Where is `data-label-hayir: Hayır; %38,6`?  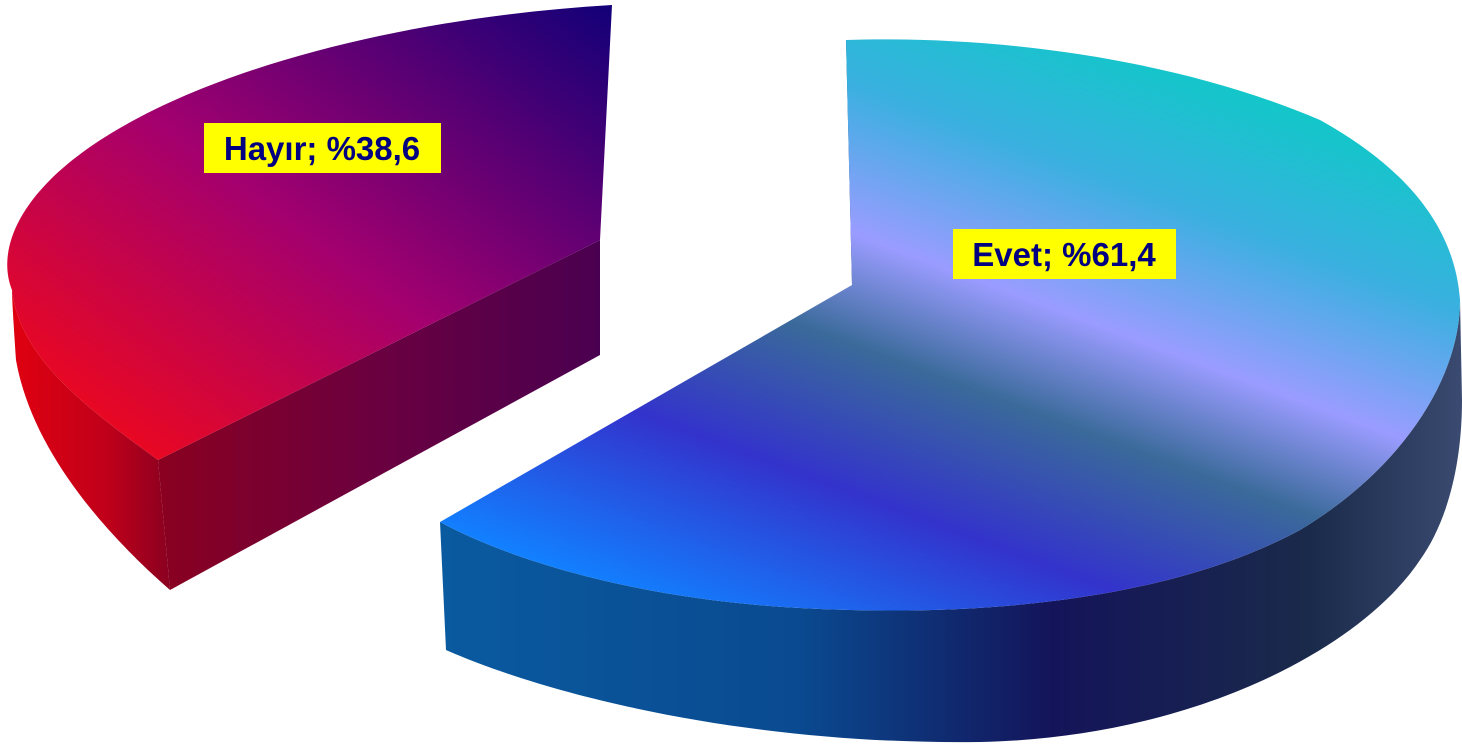
data-label-hayir: Hayır; %38,6 is located at coordinates (322, 148).